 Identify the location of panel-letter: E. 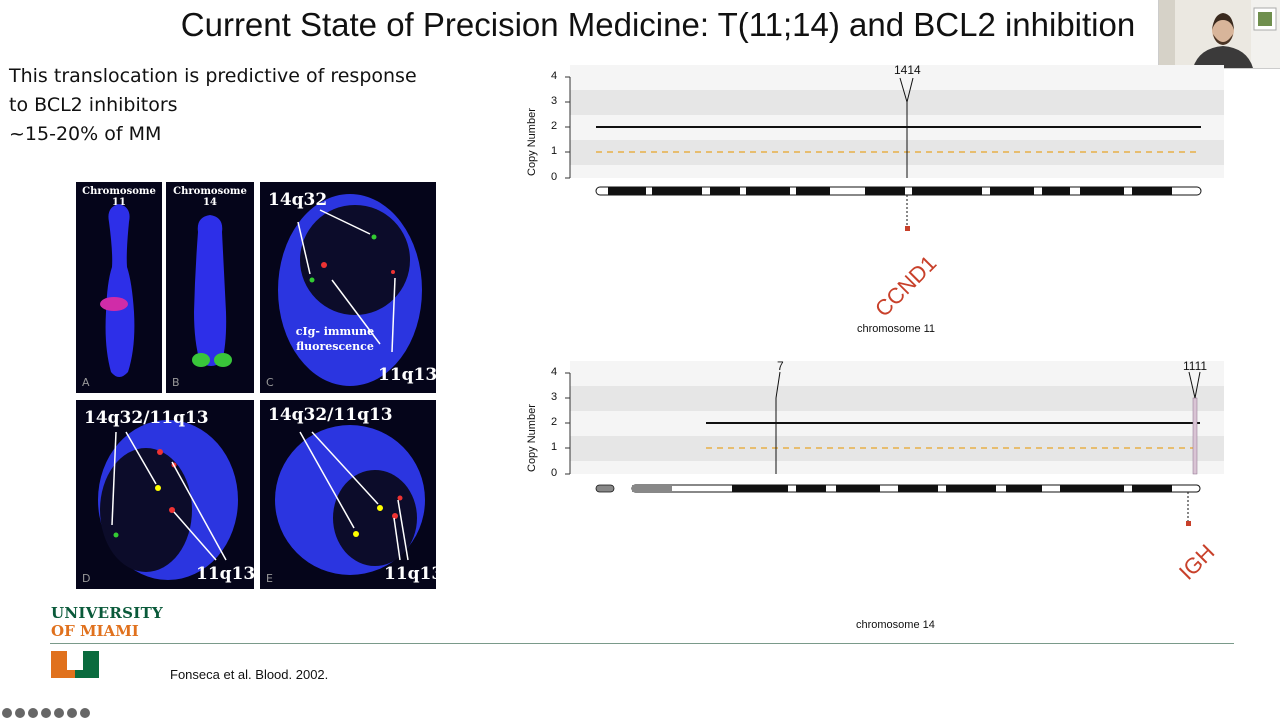
(269, 578).